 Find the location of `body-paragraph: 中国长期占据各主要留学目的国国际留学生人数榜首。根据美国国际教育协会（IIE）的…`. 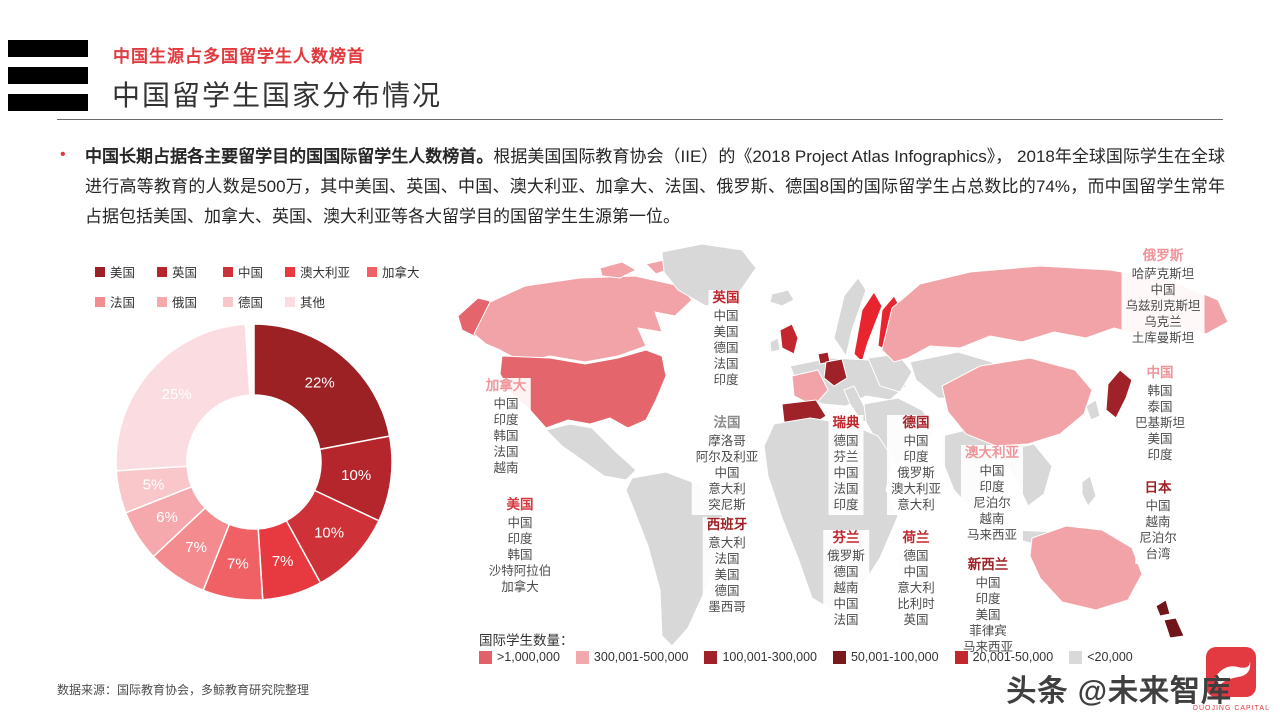

body-paragraph: 中国长期占据各主要留学目的国国际留学生人数榜首。根据美国国际教育协会（IIE）的… is located at coordinates (655, 187).